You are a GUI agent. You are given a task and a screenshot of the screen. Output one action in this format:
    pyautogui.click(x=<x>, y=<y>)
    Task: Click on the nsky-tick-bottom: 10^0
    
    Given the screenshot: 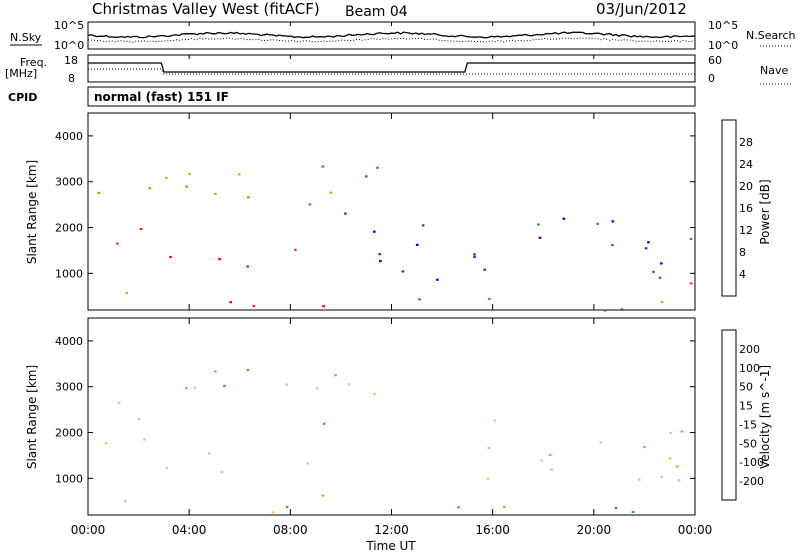 What is the action you would take?
    pyautogui.click(x=69, y=45)
    